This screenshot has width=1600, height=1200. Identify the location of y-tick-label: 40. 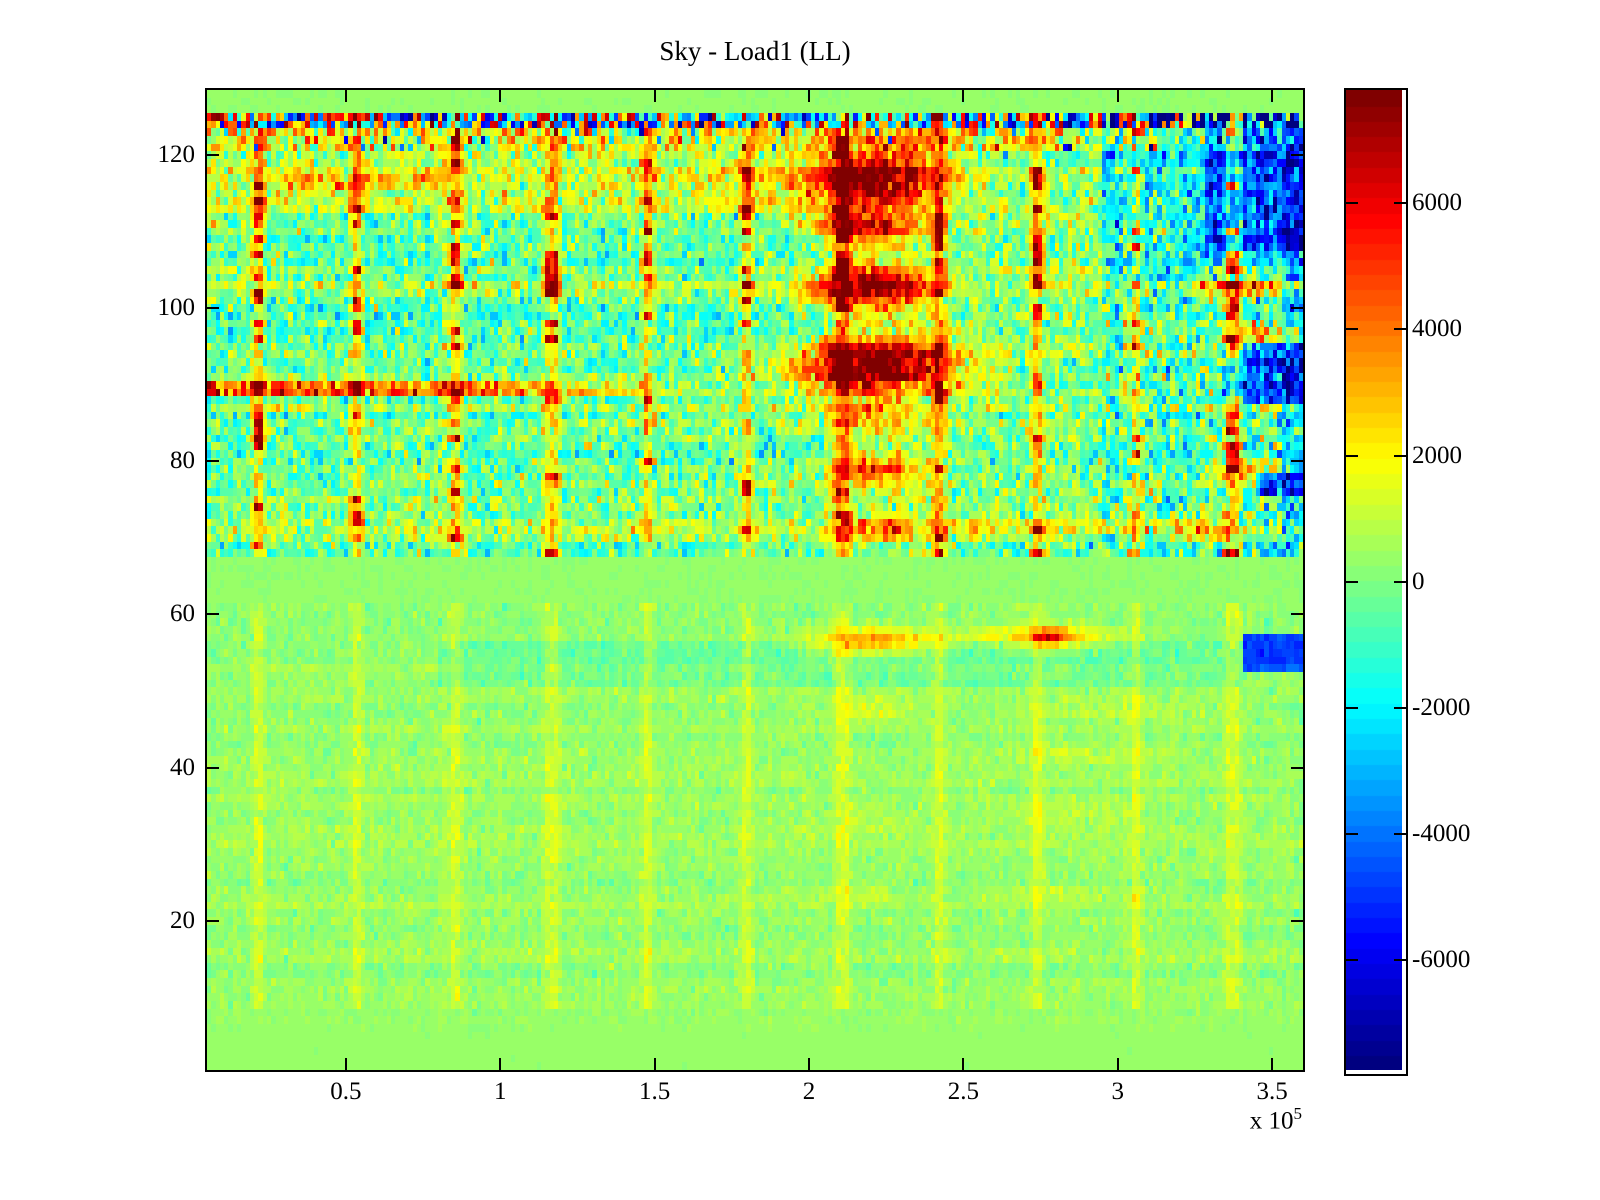
(182, 767).